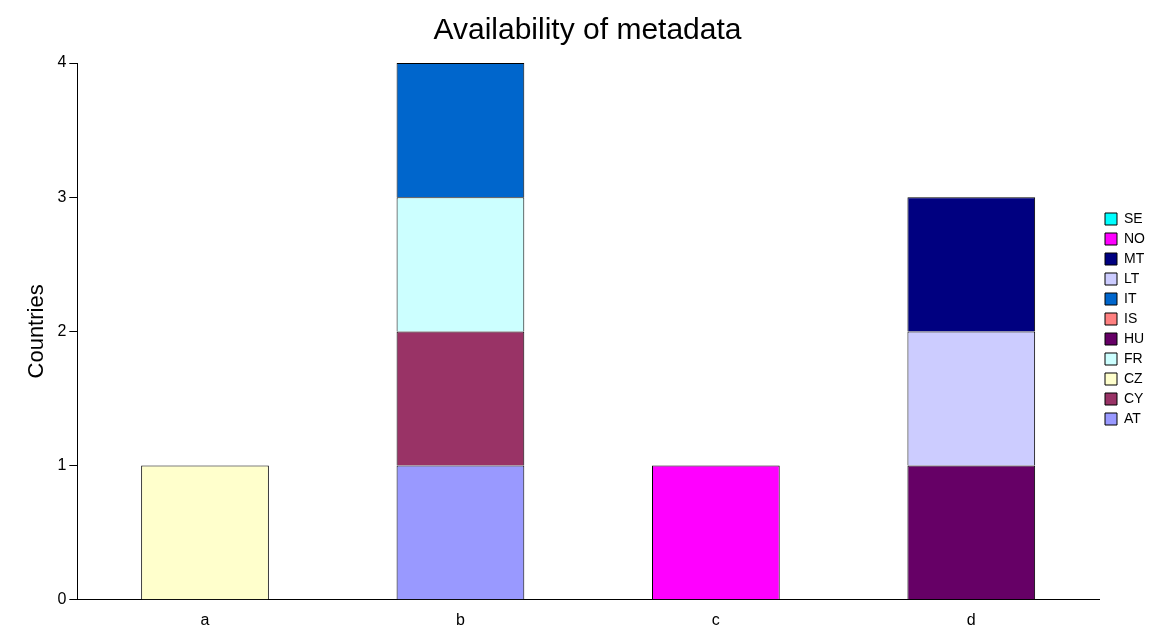 This screenshot has width=1165, height=643. What do you see at coordinates (62, 330) in the screenshot?
I see `y-tick-label: 2` at bounding box center [62, 330].